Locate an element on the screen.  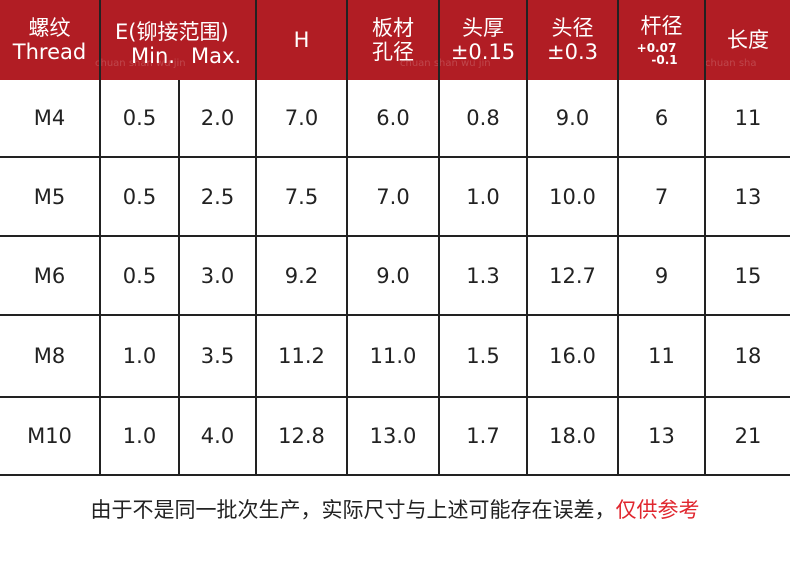
cell-length: 15 is located at coordinates (748, 275).